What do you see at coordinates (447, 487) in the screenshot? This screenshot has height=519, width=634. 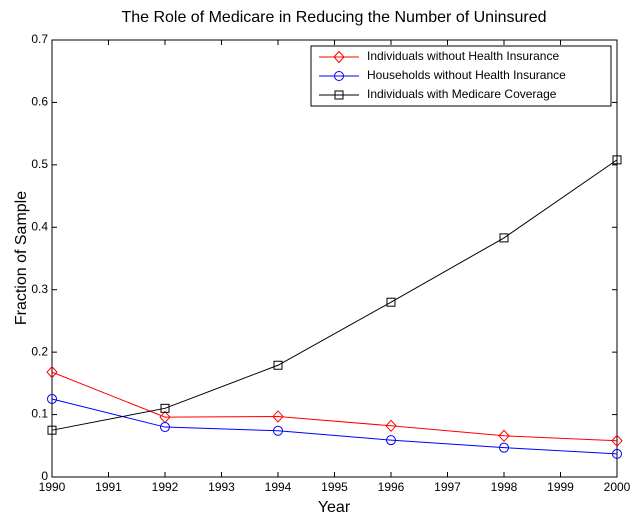 I see `x-tick-label: 1997` at bounding box center [447, 487].